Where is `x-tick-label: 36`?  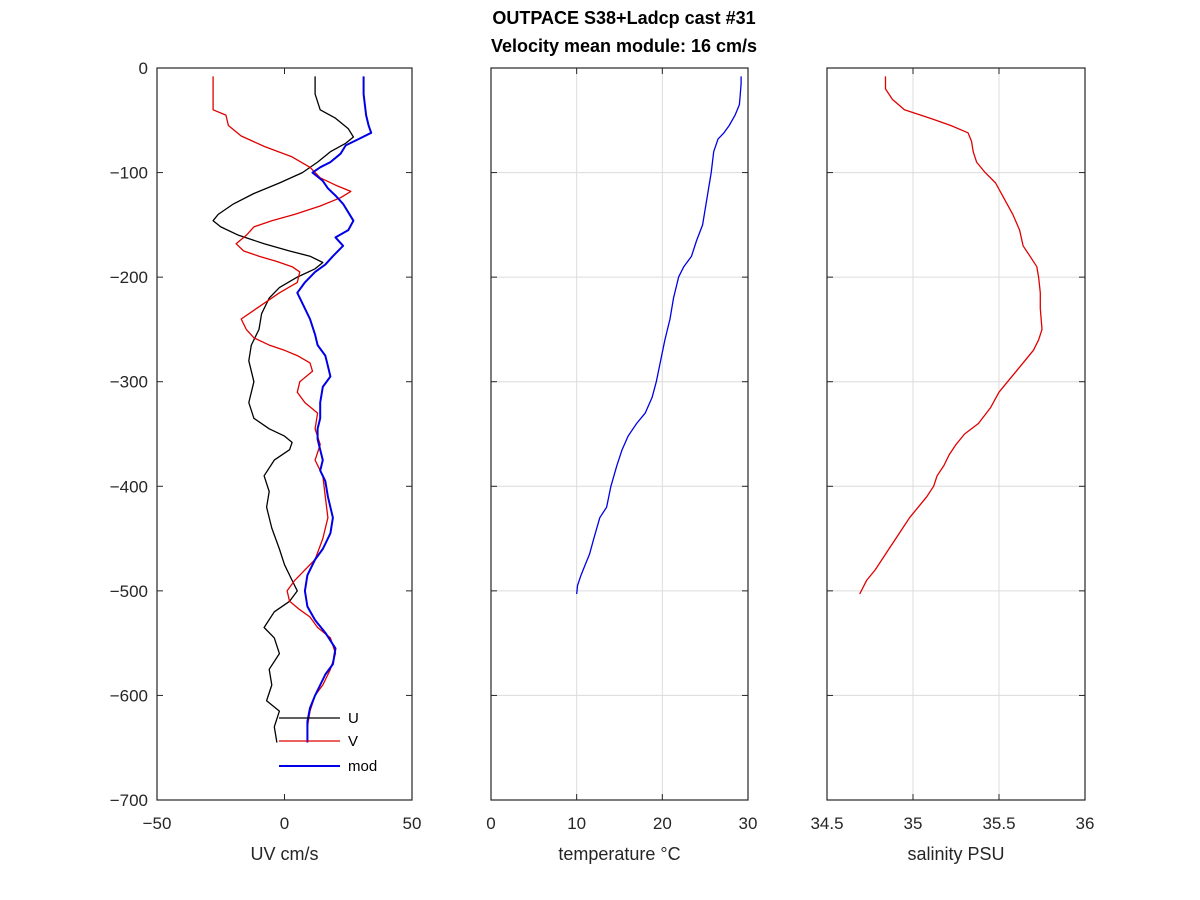
x-tick-label: 36 is located at coordinates (1085, 823).